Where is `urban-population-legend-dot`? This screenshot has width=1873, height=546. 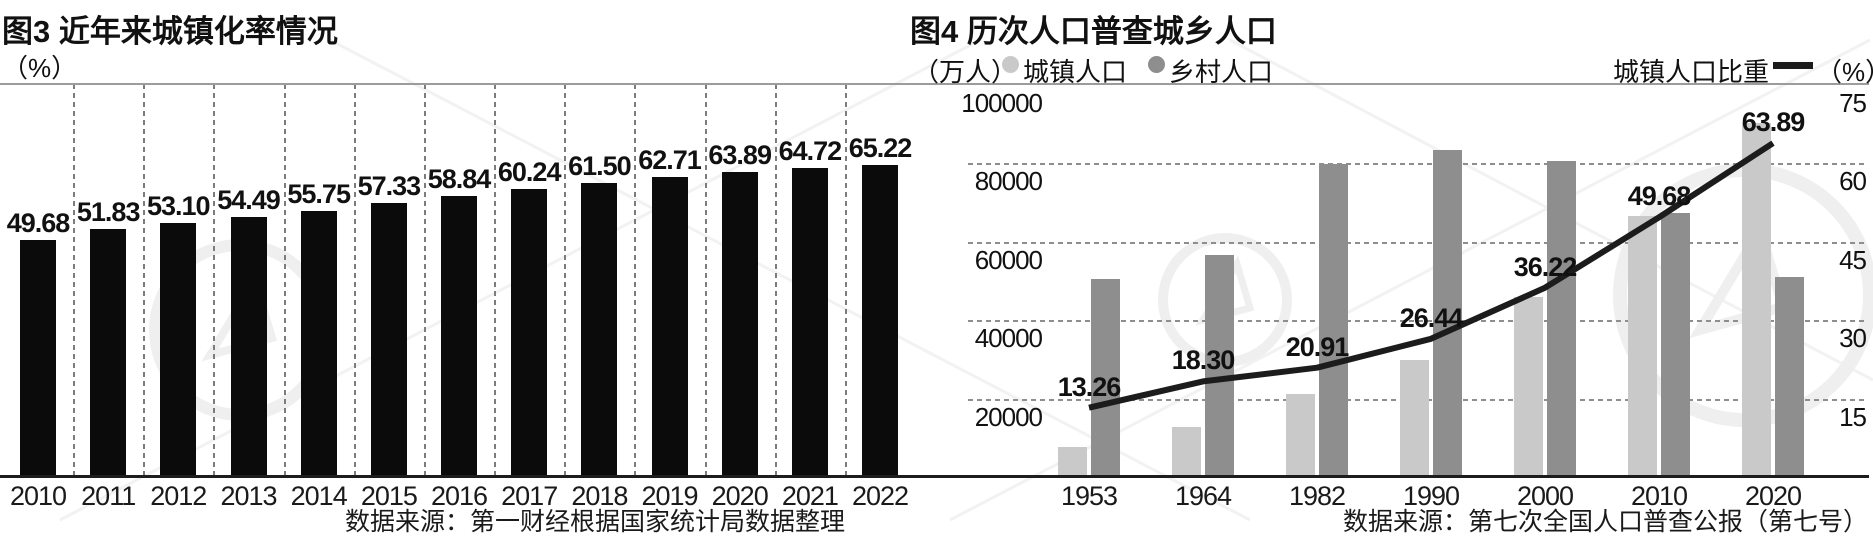 urban-population-legend-dot is located at coordinates (1010, 64).